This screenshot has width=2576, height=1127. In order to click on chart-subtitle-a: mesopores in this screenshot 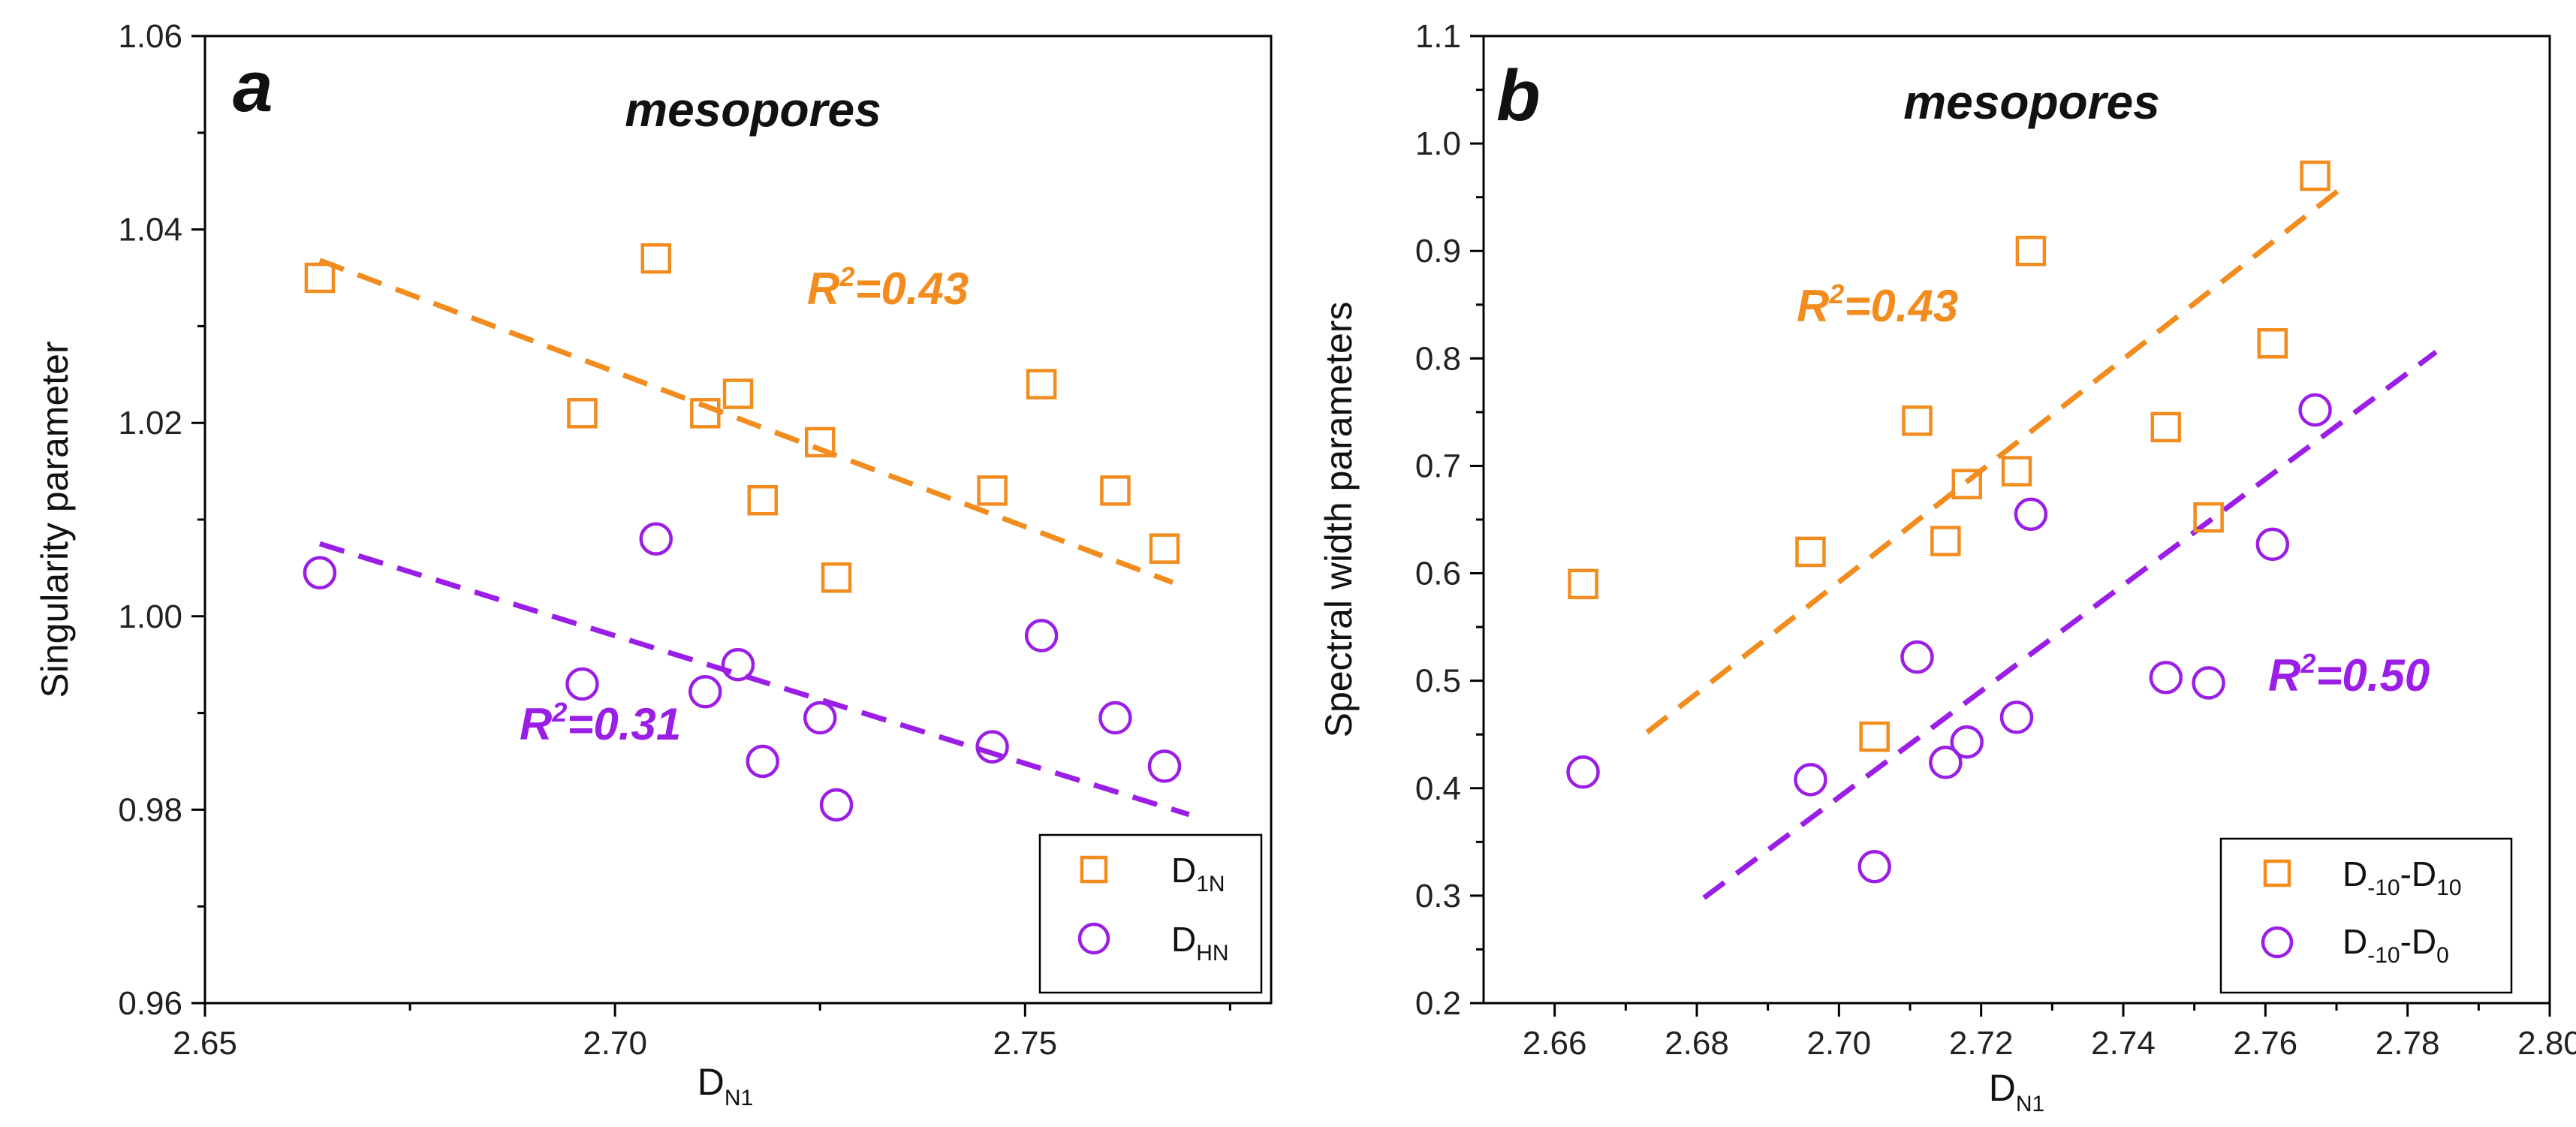, I will do `click(753, 110)`.